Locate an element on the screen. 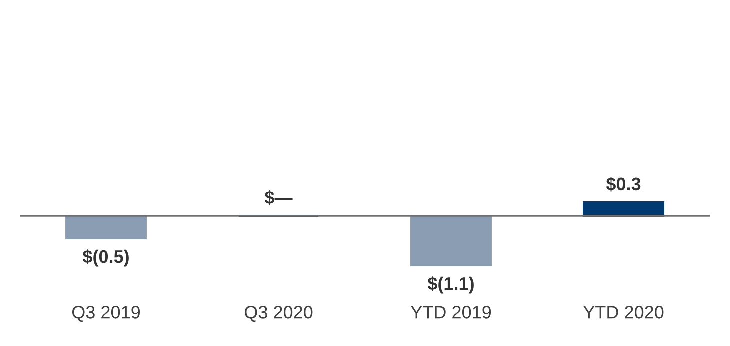  x-tick-label: YTD 2020 is located at coordinates (624, 312).